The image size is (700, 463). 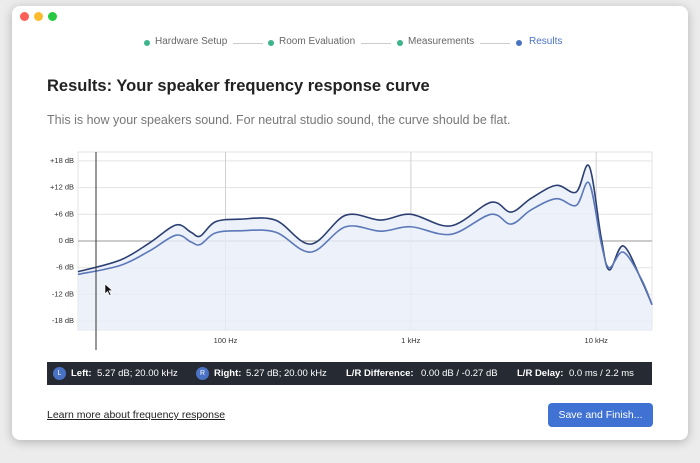 I want to click on step: Measurements, so click(x=441, y=41).